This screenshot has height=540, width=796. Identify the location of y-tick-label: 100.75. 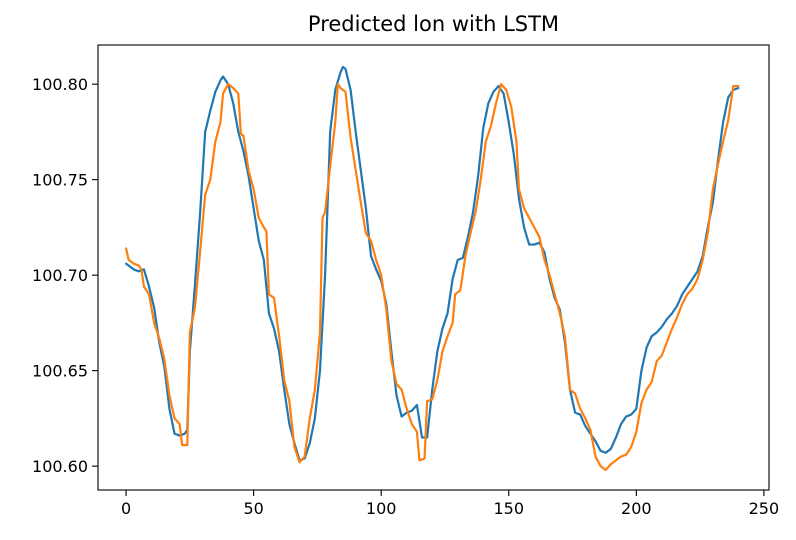
(60, 180).